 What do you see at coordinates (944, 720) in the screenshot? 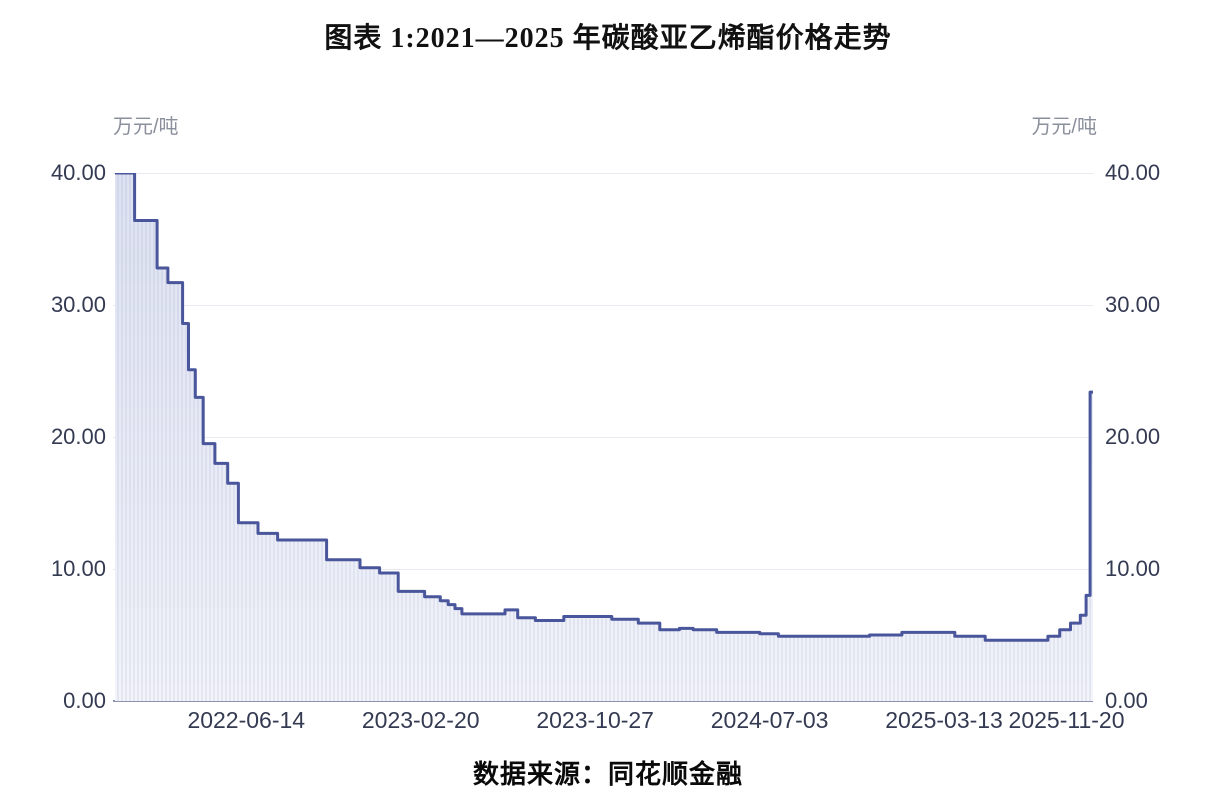
I see `x-tick-label: 2025-03-13` at bounding box center [944, 720].